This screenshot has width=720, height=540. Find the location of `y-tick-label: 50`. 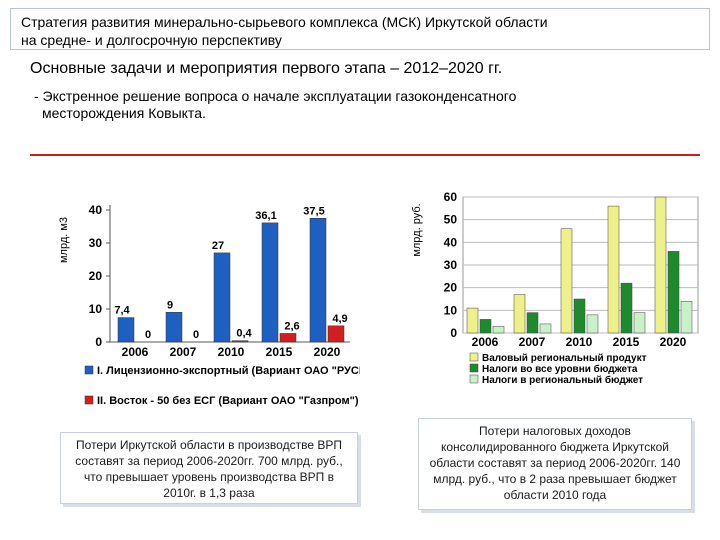

y-tick-label: 50 is located at coordinates (451, 220).